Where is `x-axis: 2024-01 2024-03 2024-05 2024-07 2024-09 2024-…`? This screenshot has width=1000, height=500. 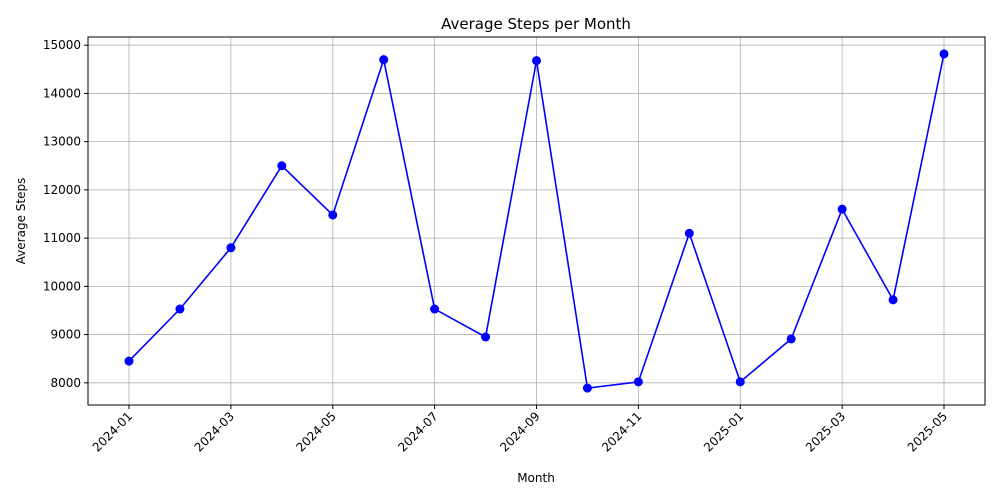
x-axis: 2024-01 2024-03 2024-05 2024-07 2024-09 2024-… is located at coordinates (520, 430).